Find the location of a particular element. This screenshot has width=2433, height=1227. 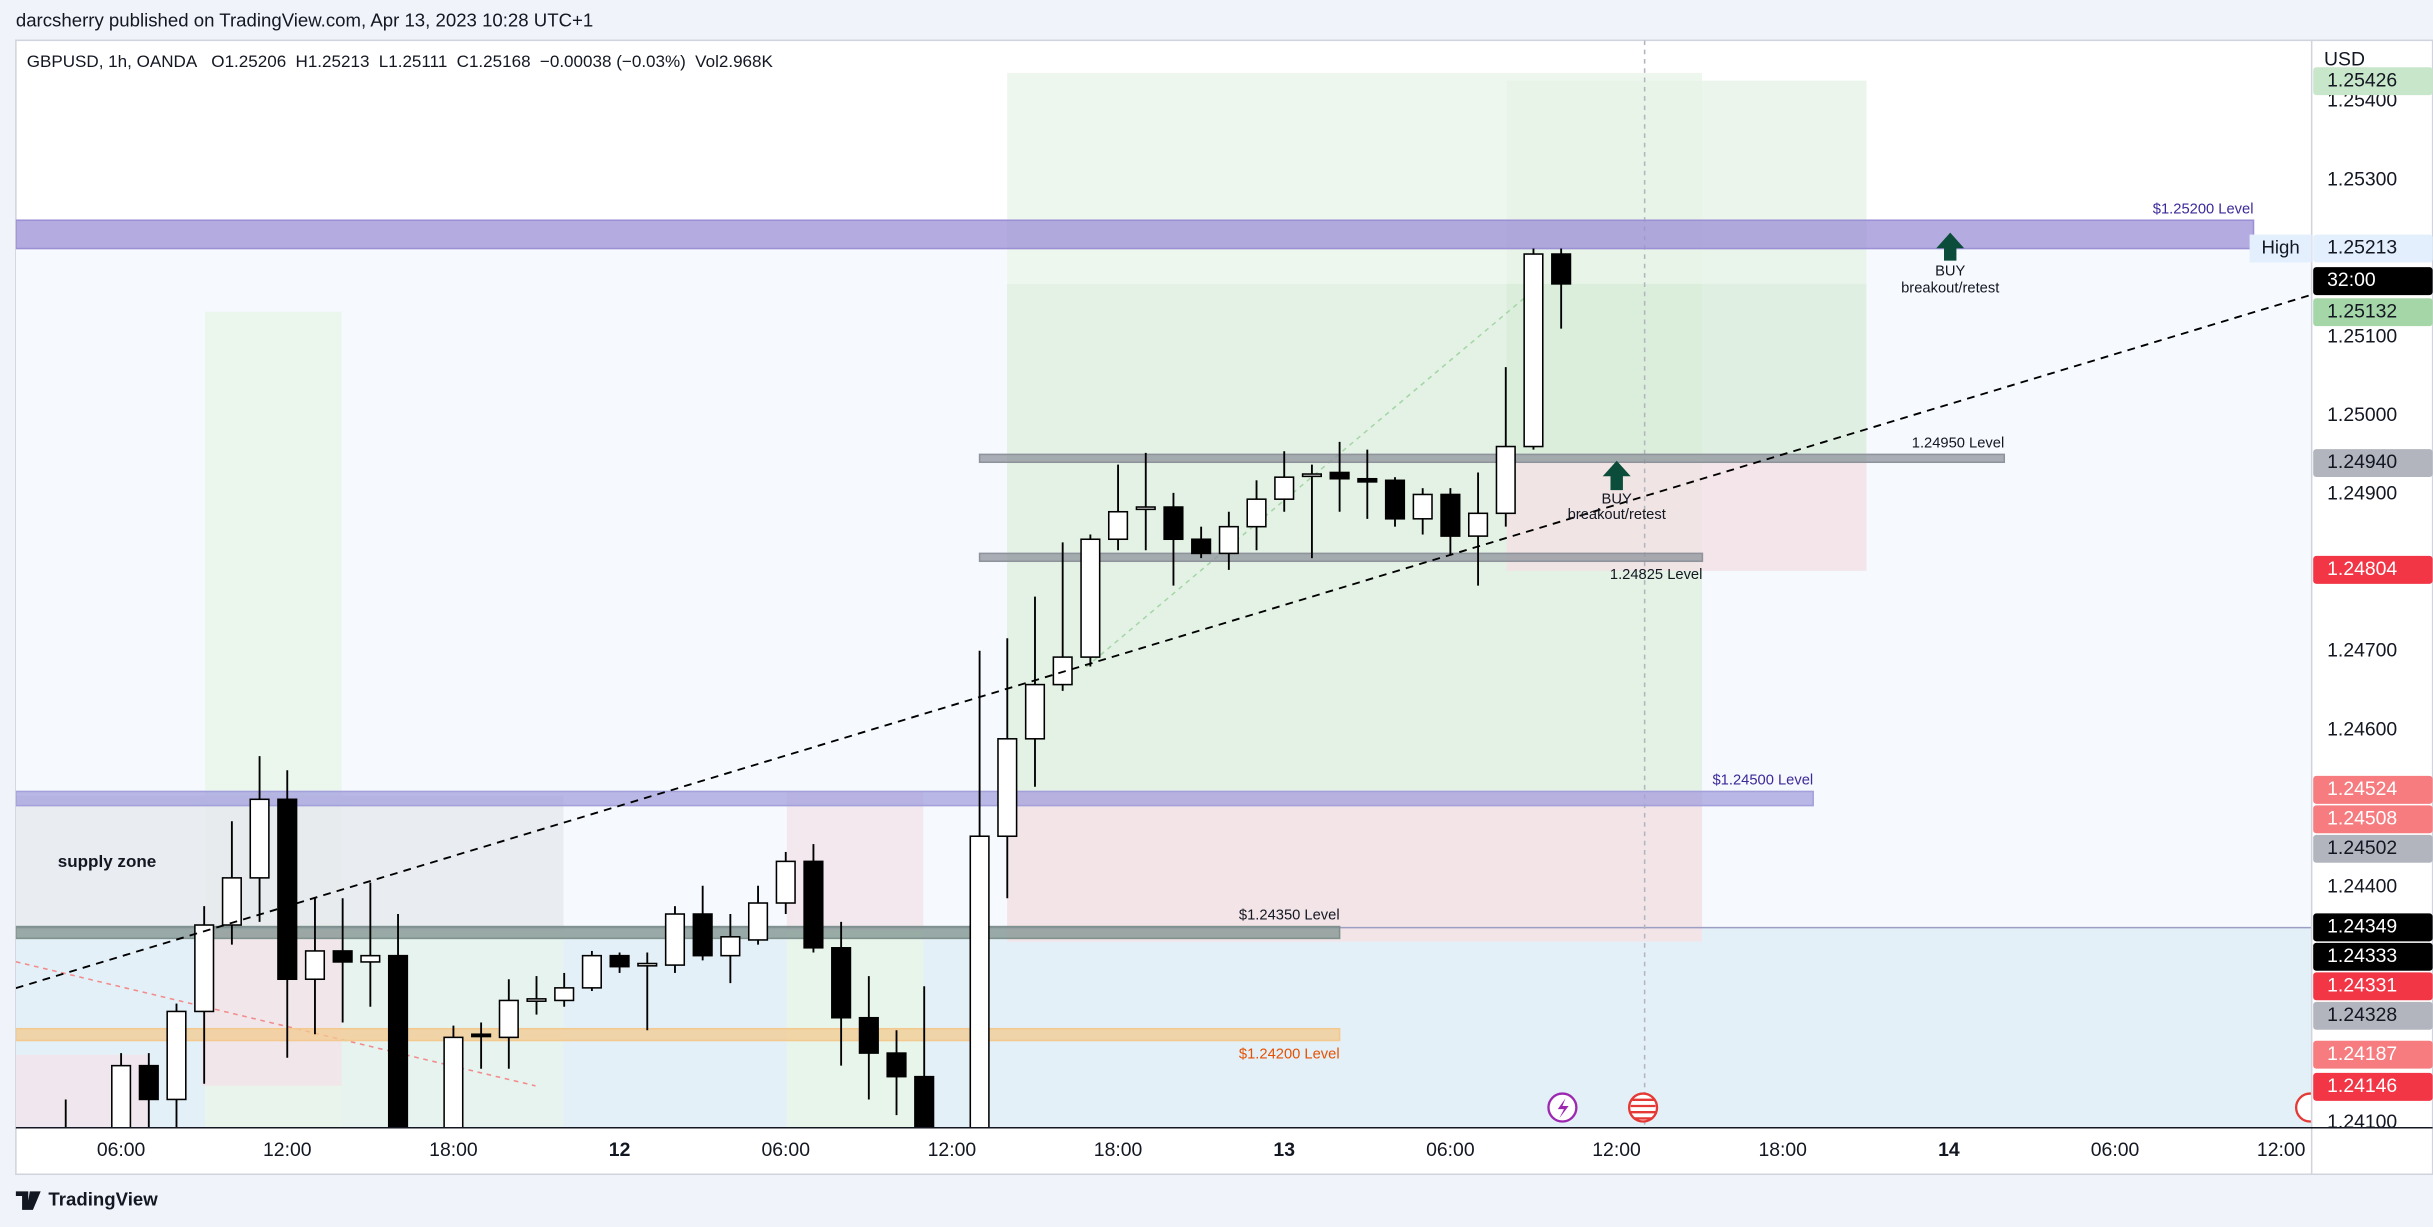

badge-note: High is located at coordinates (2280, 246).